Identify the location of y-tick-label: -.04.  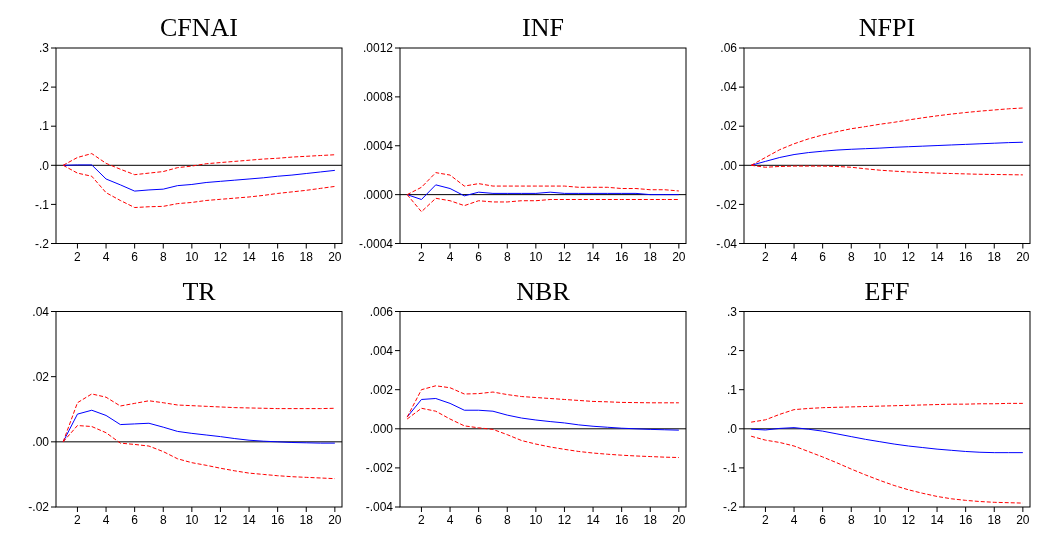
(727, 243).